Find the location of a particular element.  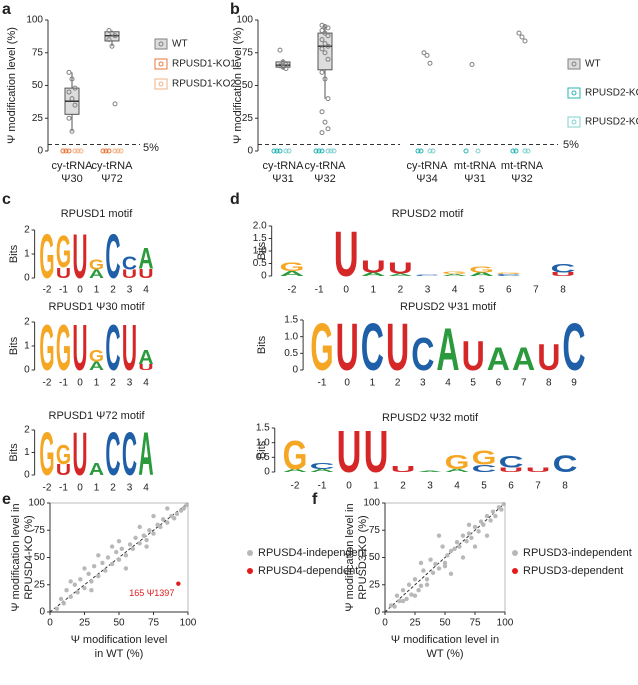

x-tick-label: 8 is located at coordinates (563, 290).